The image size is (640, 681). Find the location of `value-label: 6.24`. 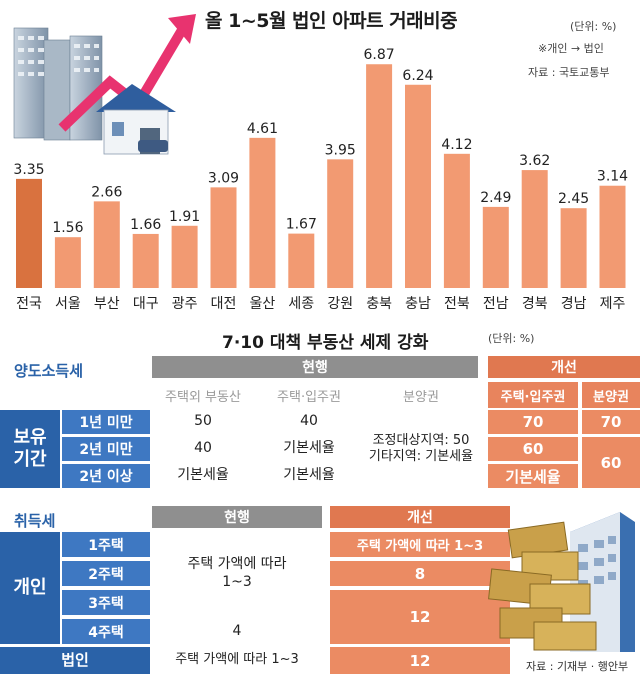

value-label: 6.24 is located at coordinates (417, 76).